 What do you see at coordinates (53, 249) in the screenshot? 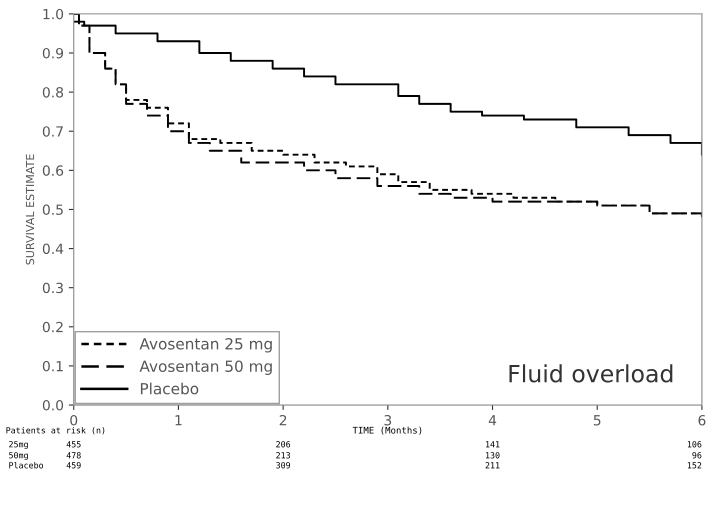
I see `y-tick-label: 0.4` at bounding box center [53, 249].